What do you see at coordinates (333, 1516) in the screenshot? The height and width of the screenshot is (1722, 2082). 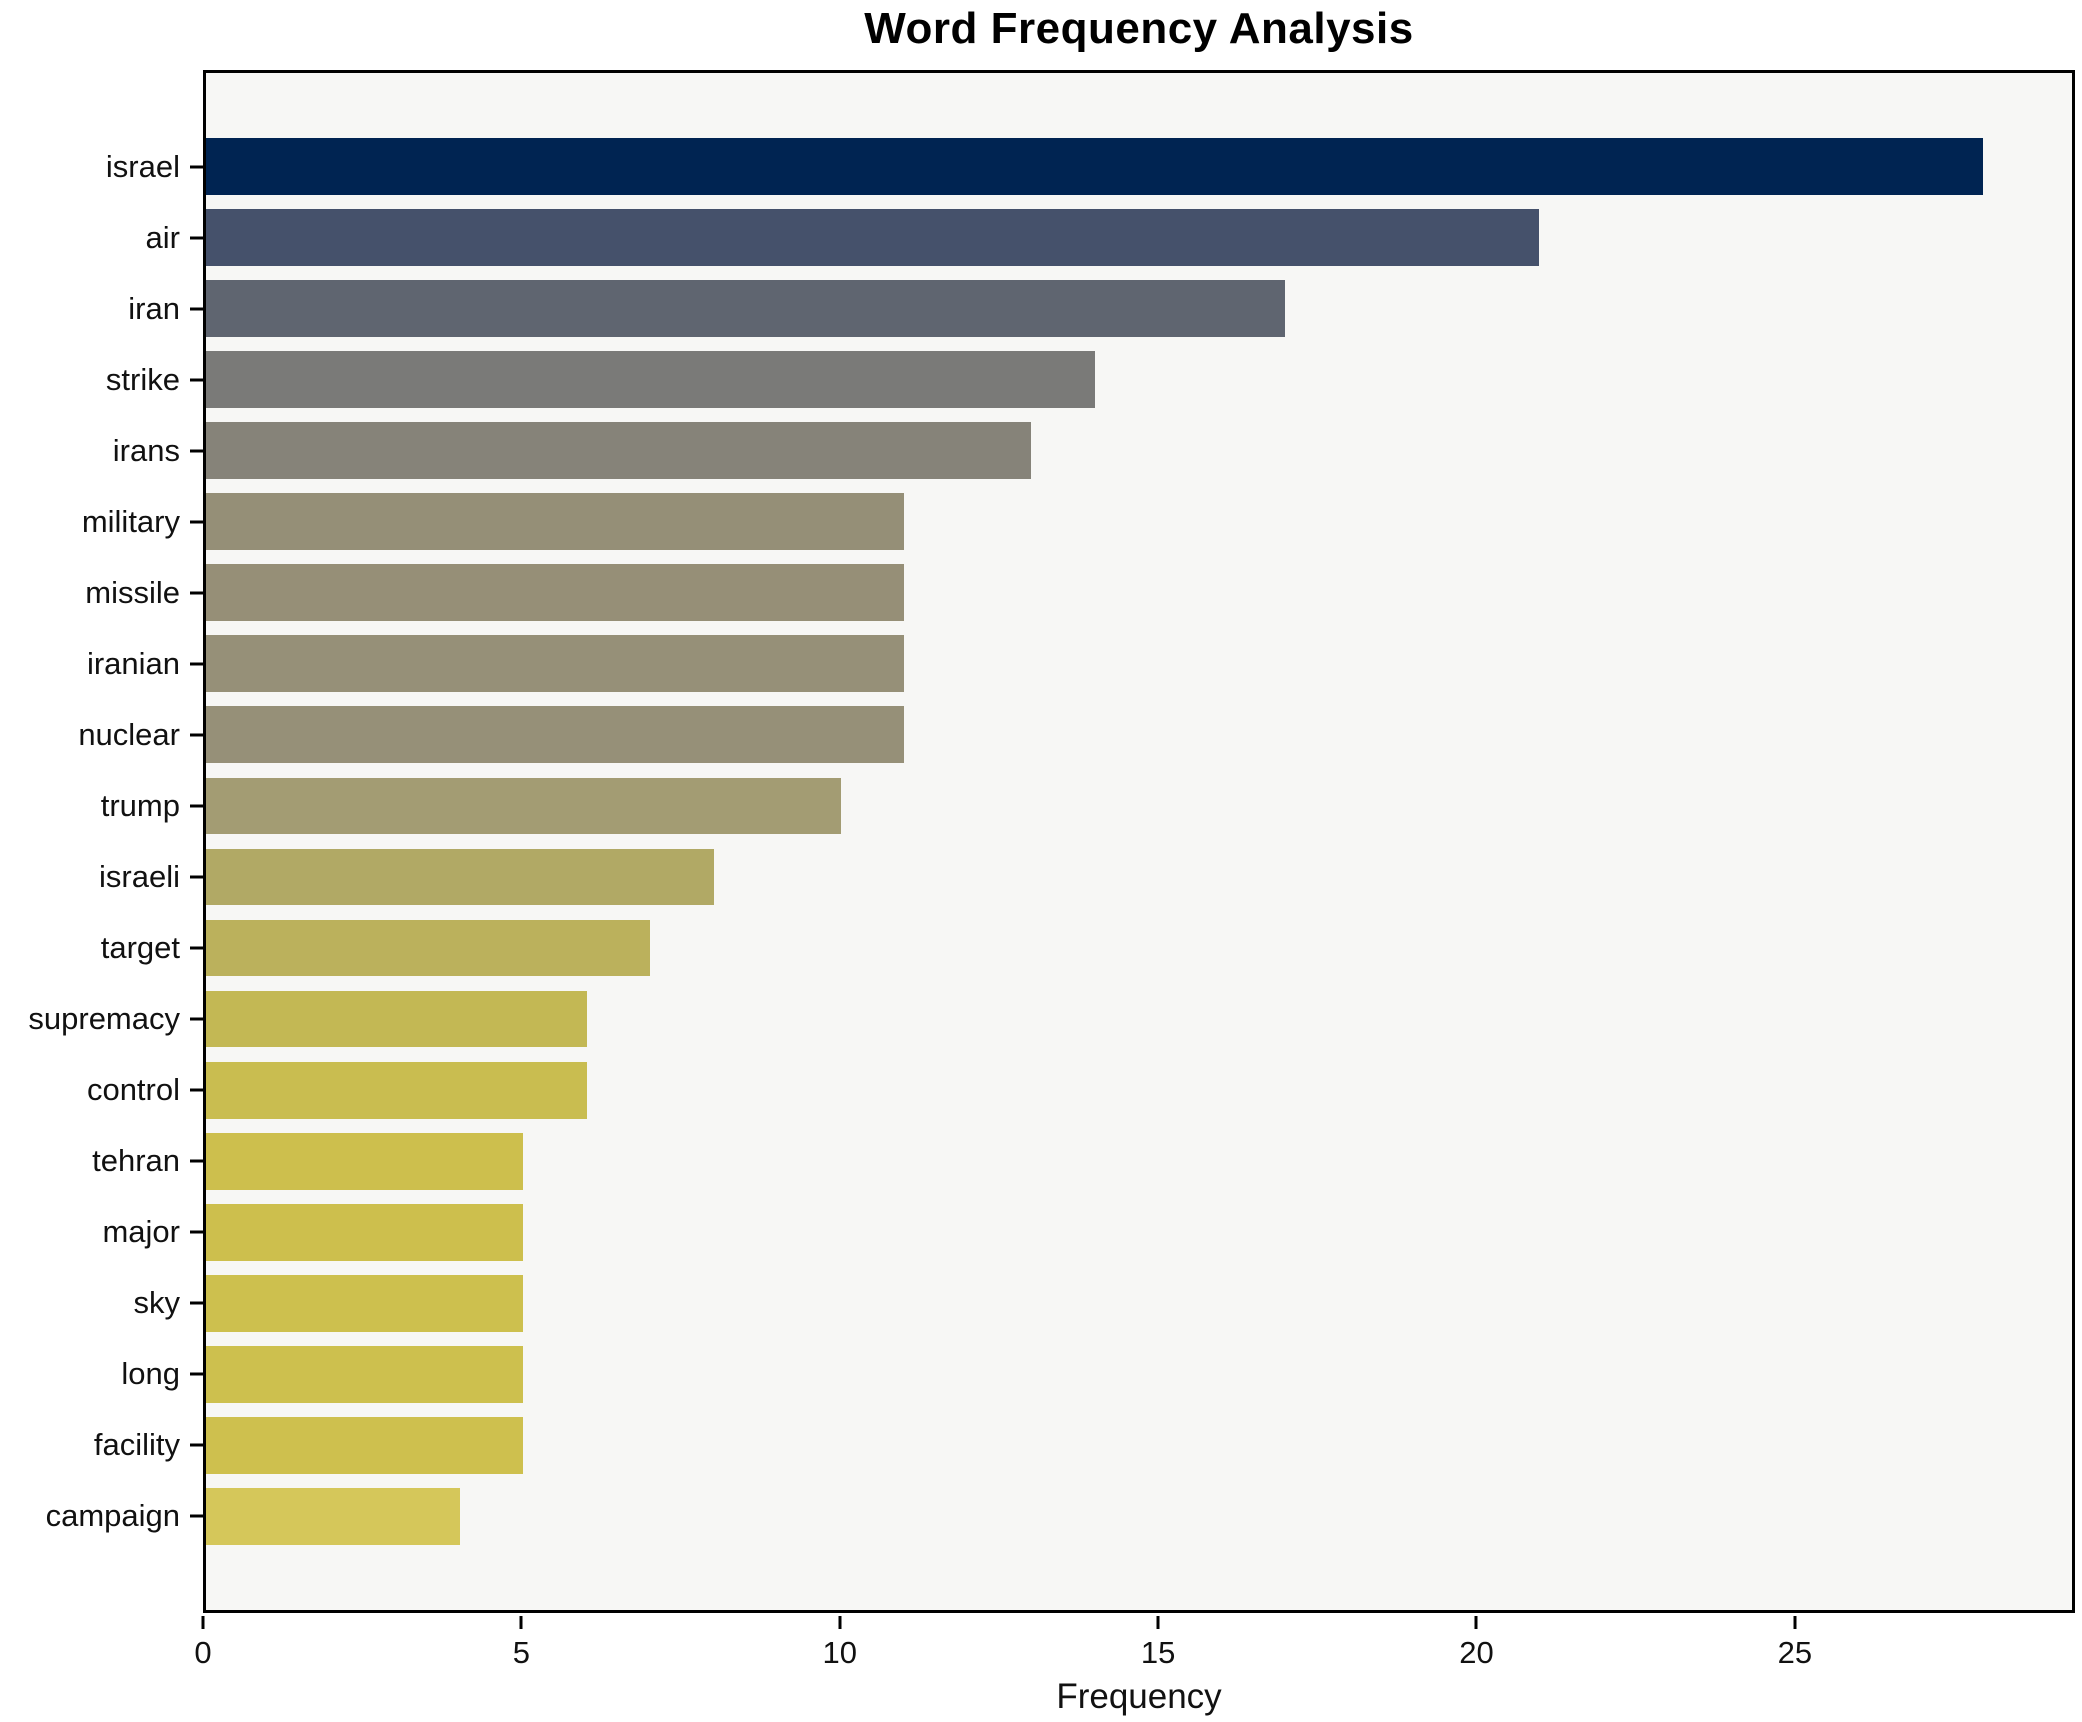 I see `bar-campaign` at bounding box center [333, 1516].